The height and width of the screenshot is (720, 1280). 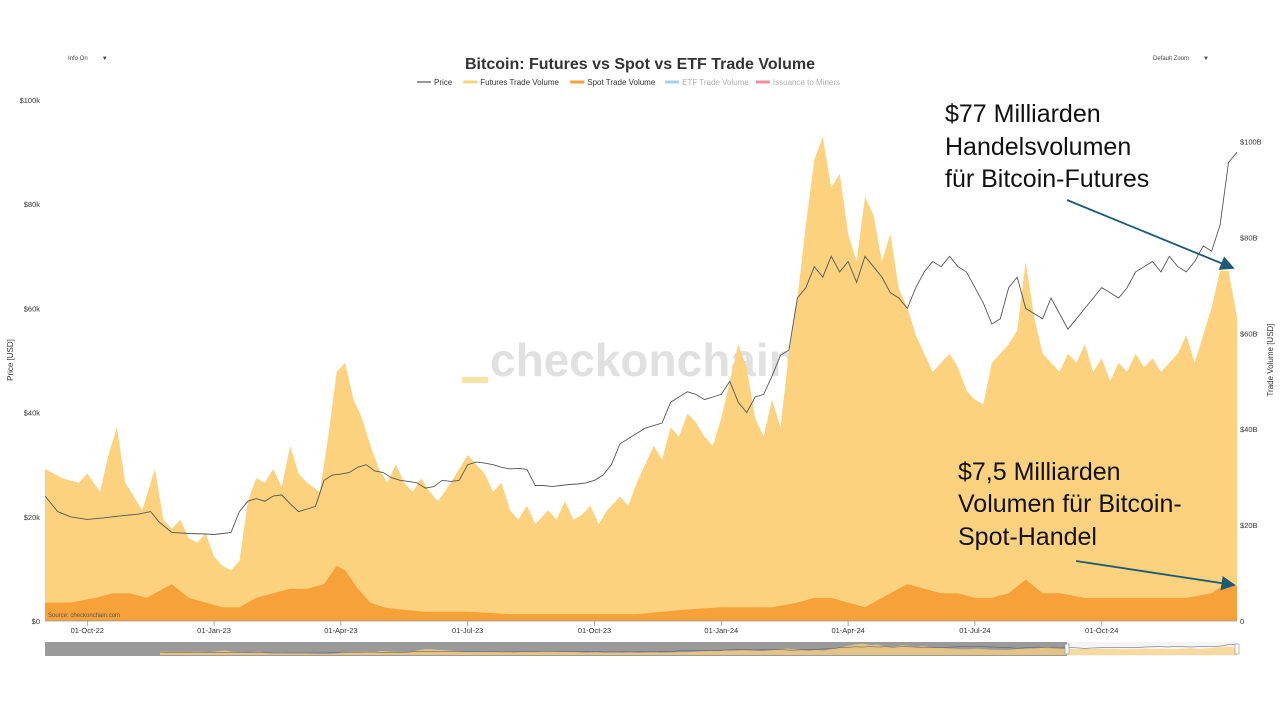 I want to click on legend-label: Price, so click(x=443, y=82).